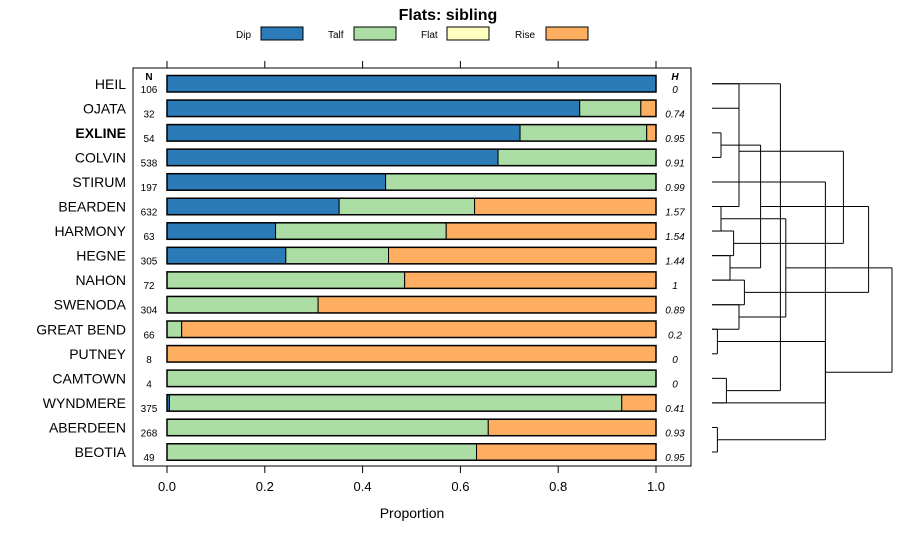 Image resolution: width=900 pixels, height=540 pixels. I want to click on x-tick-label: 0.0, so click(167, 486).